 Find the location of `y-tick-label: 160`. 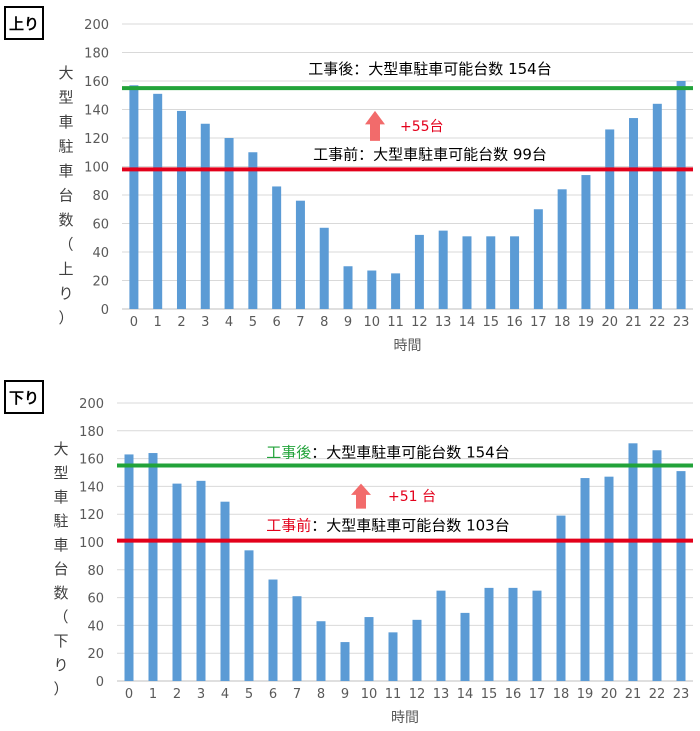

y-tick-label: 160 is located at coordinates (96, 82).